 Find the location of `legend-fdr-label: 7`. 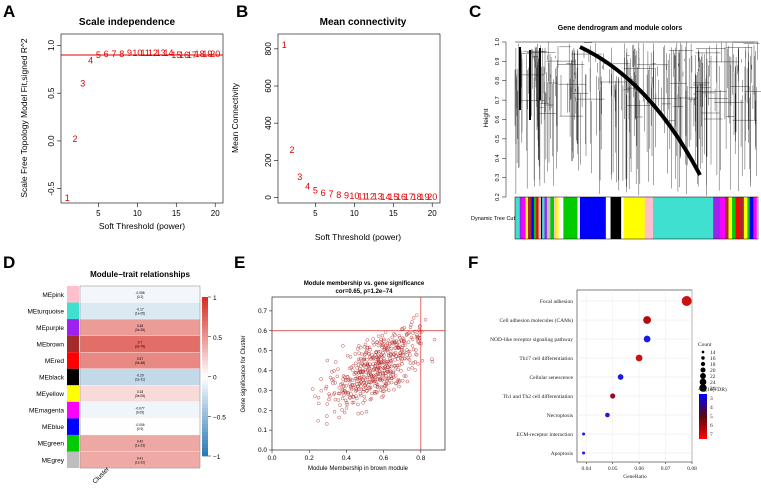

legend-fdr-label: 7 is located at coordinates (711, 435).